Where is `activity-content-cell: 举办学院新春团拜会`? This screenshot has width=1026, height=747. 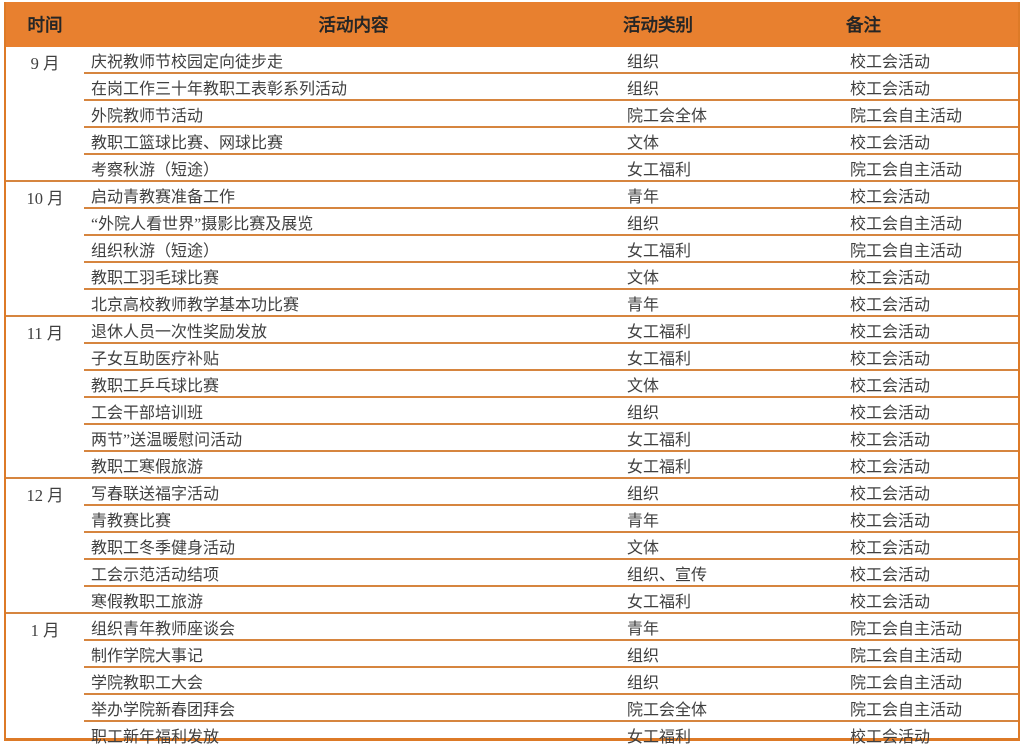 activity-content-cell: 举办学院新春团拜会 is located at coordinates (163, 710).